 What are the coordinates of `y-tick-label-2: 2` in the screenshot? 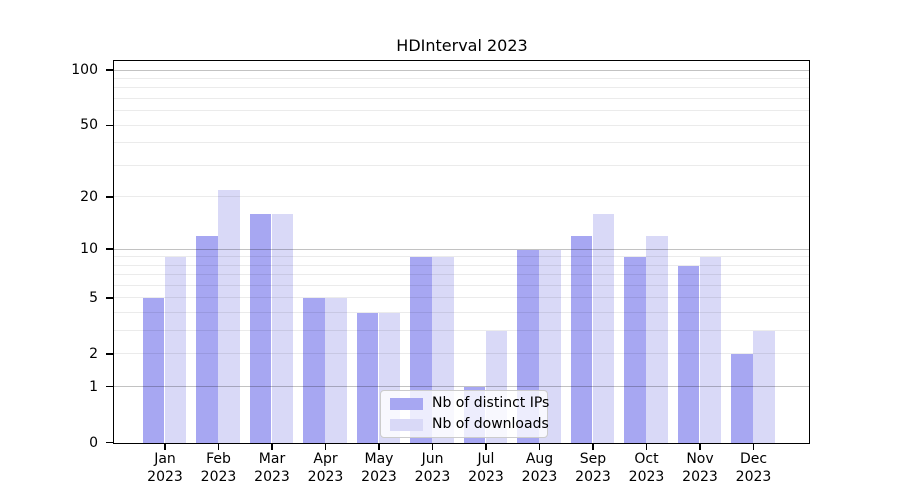 It's located at (93, 353).